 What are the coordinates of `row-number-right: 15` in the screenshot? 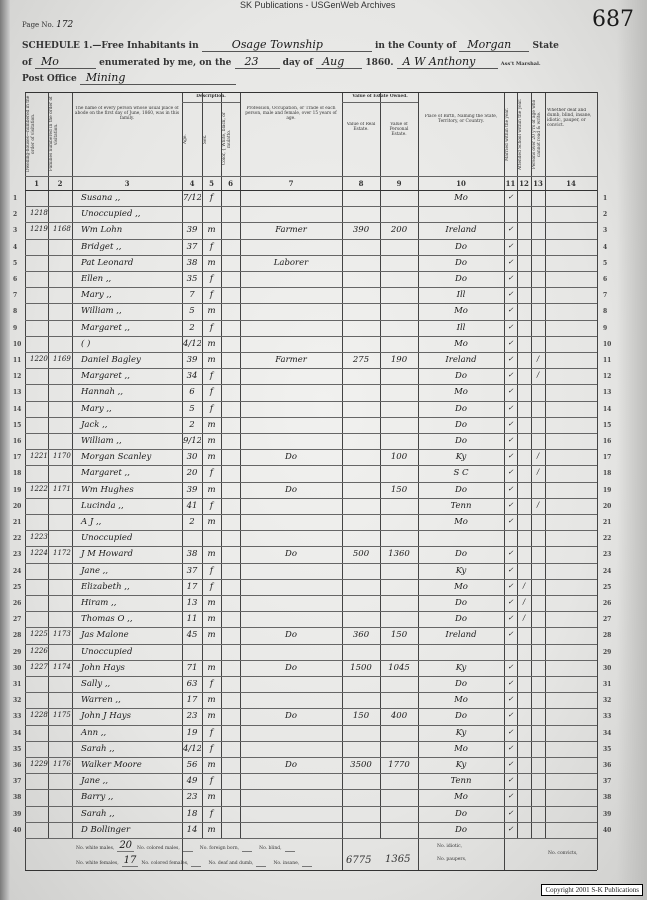 It's located at (607, 425).